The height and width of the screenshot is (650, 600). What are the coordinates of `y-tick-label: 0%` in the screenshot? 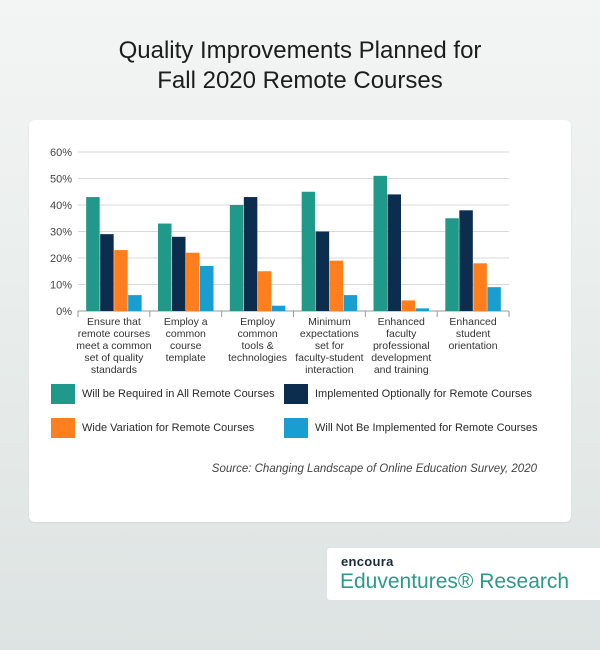 It's located at (64, 312).